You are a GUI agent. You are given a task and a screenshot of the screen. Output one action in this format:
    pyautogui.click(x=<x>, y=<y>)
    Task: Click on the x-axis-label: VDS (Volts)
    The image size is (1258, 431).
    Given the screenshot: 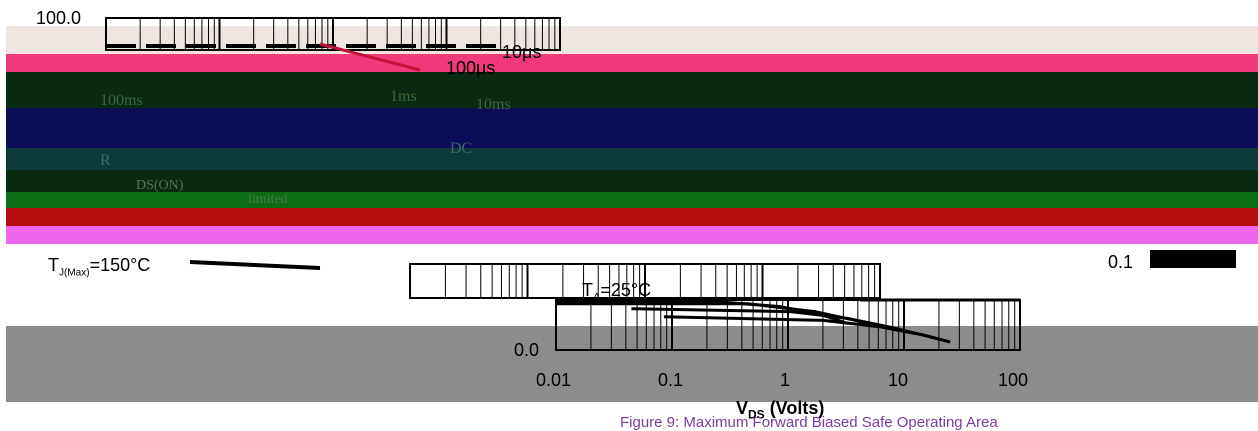 What is the action you would take?
    pyautogui.click(x=780, y=410)
    